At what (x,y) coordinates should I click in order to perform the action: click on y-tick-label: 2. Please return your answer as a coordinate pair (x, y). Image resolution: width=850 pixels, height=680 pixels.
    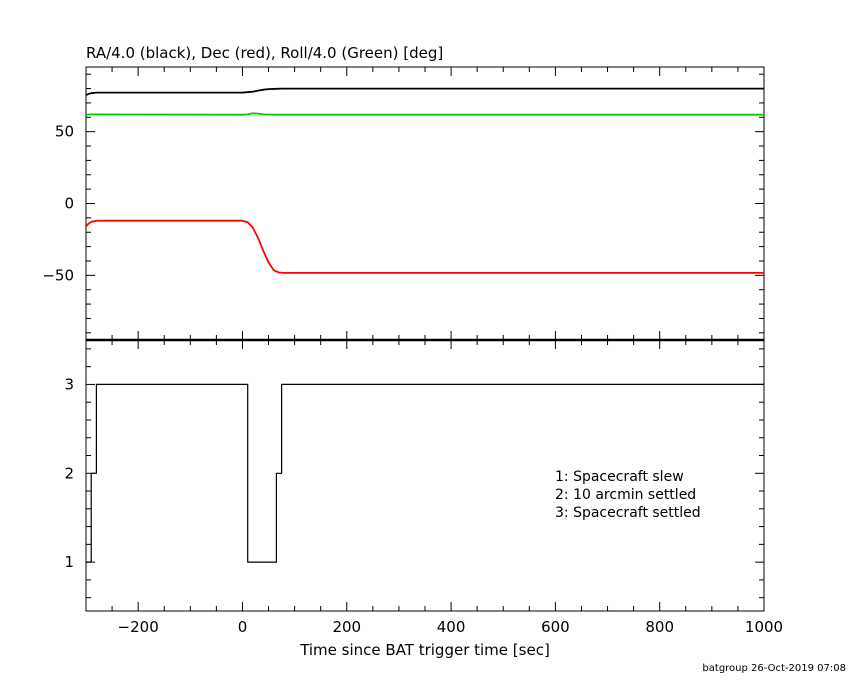
    Looking at the image, I should click on (69, 473).